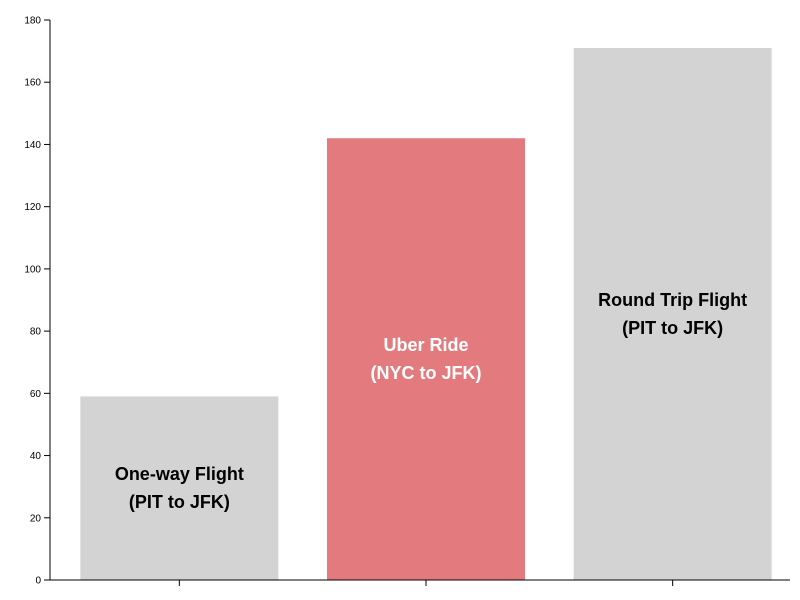 This screenshot has width=800, height=600. I want to click on y-tick-label: 80, so click(36, 332).